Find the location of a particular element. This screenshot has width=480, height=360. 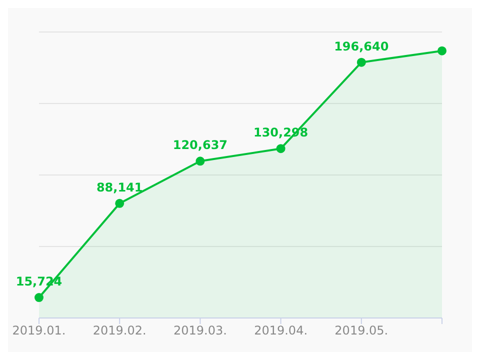

data-label: 196,640 is located at coordinates (361, 46).